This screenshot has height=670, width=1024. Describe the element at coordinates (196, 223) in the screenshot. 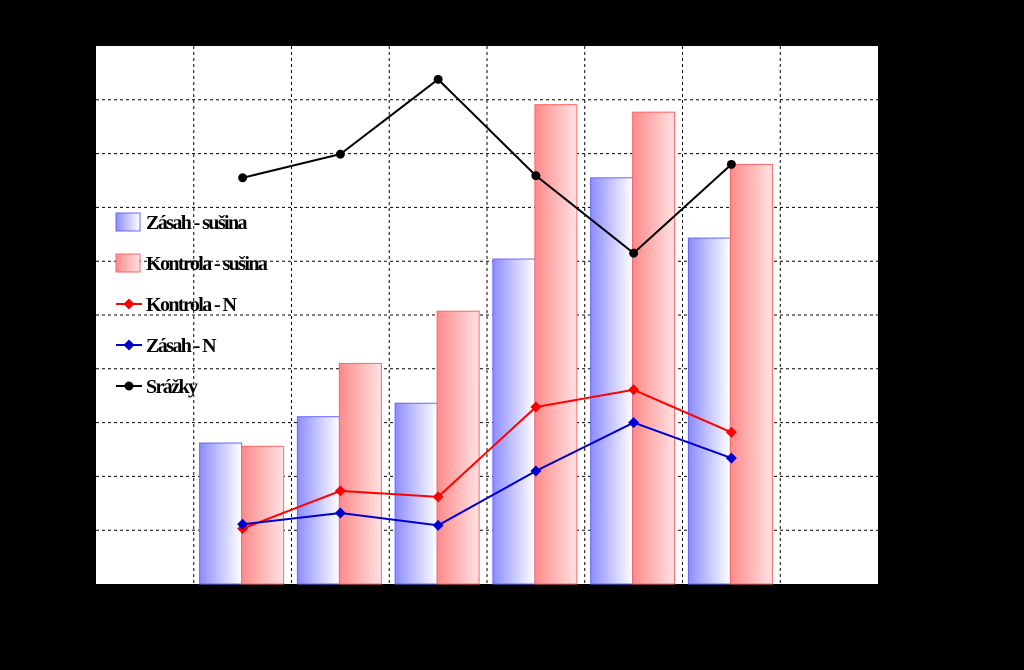

I see `legend-label-zasah-susina: Zásah - sušina` at that location.